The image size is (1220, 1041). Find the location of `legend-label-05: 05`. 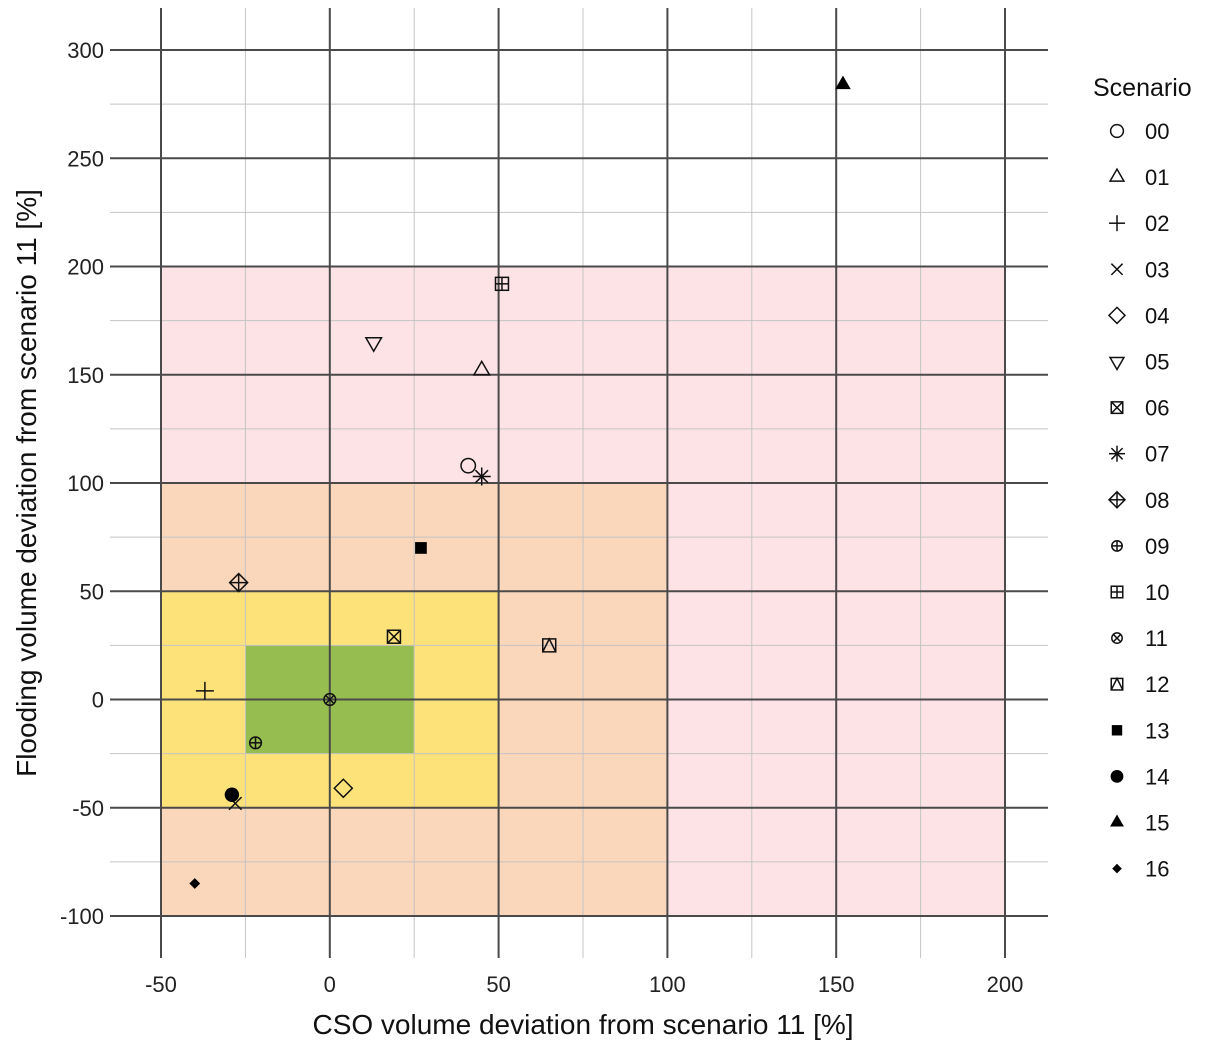

legend-label-05: 05 is located at coordinates (1157, 362).